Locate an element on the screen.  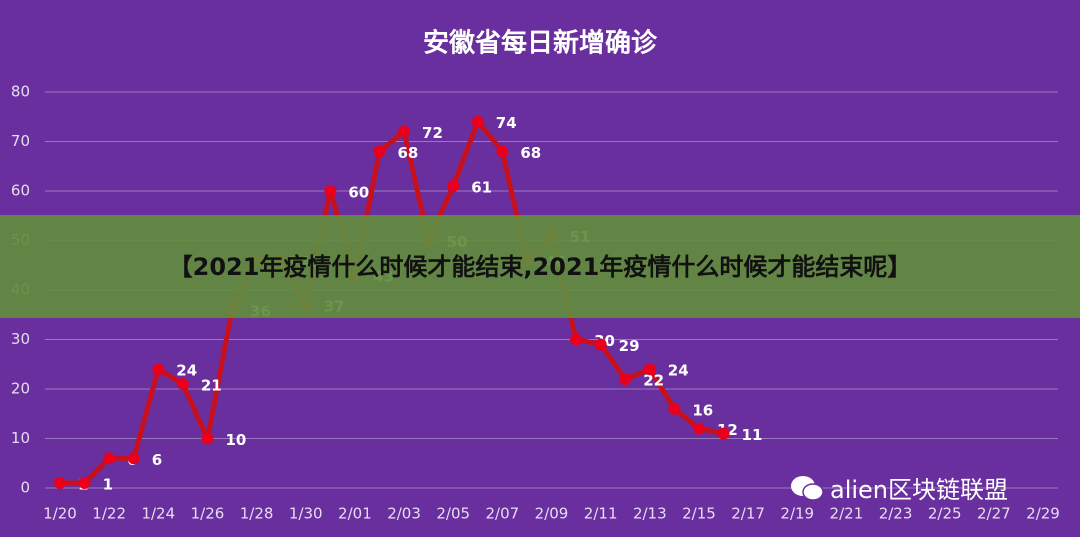
x-tick-label: 2/19 is located at coordinates (797, 514).